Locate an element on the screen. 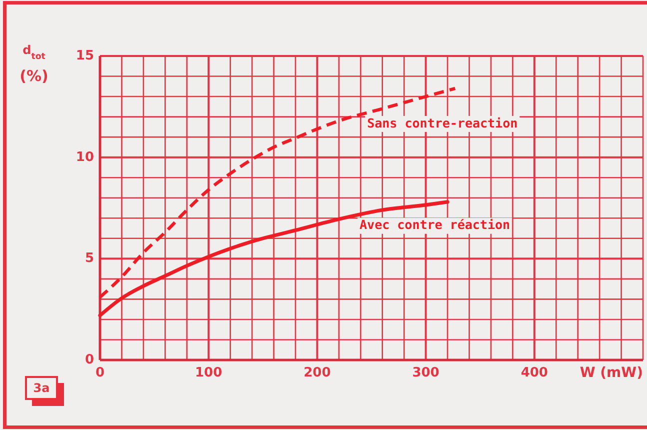 This screenshot has height=430, width=647. y-tick-label: 5 is located at coordinates (89, 258).